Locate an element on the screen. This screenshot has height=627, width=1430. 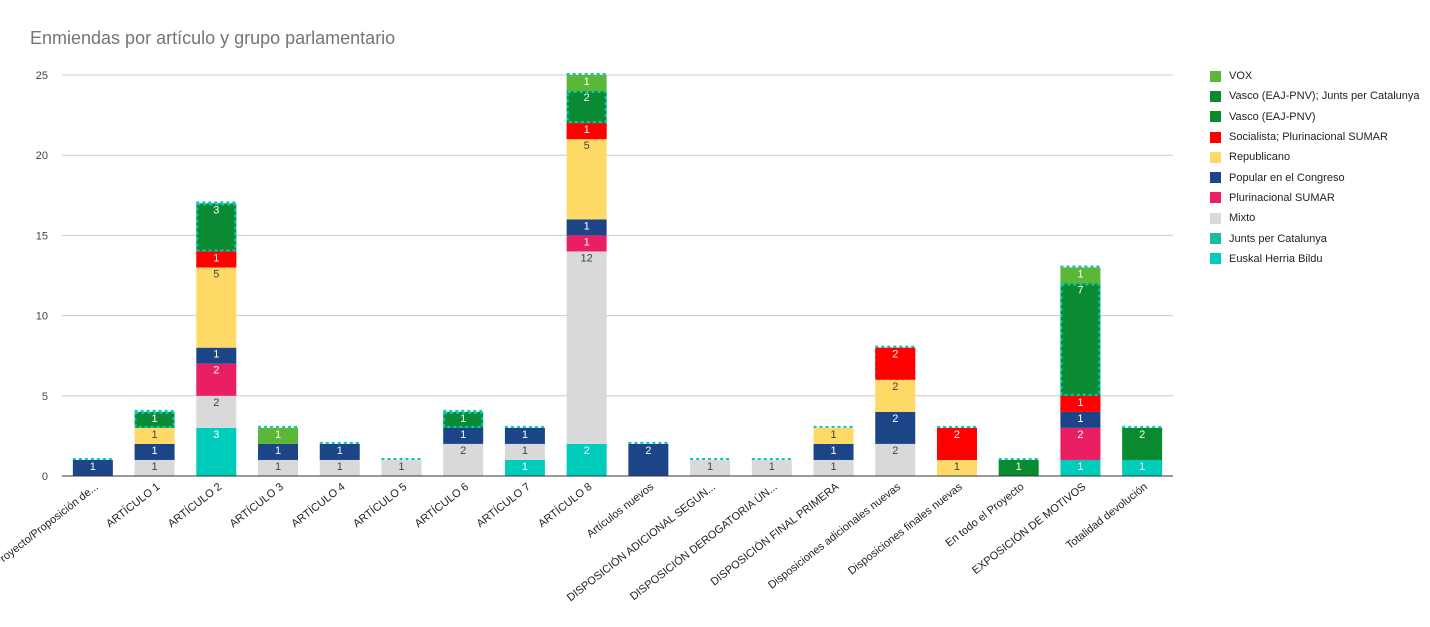
legend-item: Junts per Catalunya is located at coordinates (1315, 238).